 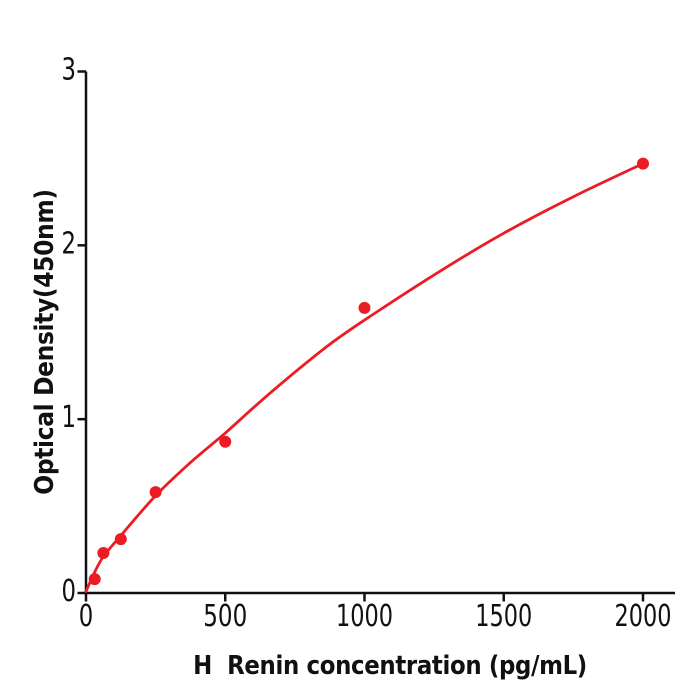 I want to click on x-tick-label: 1500, so click(x=503, y=616).